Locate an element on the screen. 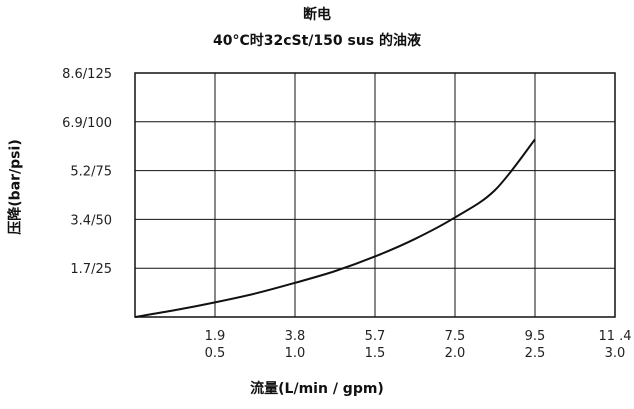 This screenshot has width=634, height=409. x-tick-label-lpm: 3.8 is located at coordinates (295, 336).